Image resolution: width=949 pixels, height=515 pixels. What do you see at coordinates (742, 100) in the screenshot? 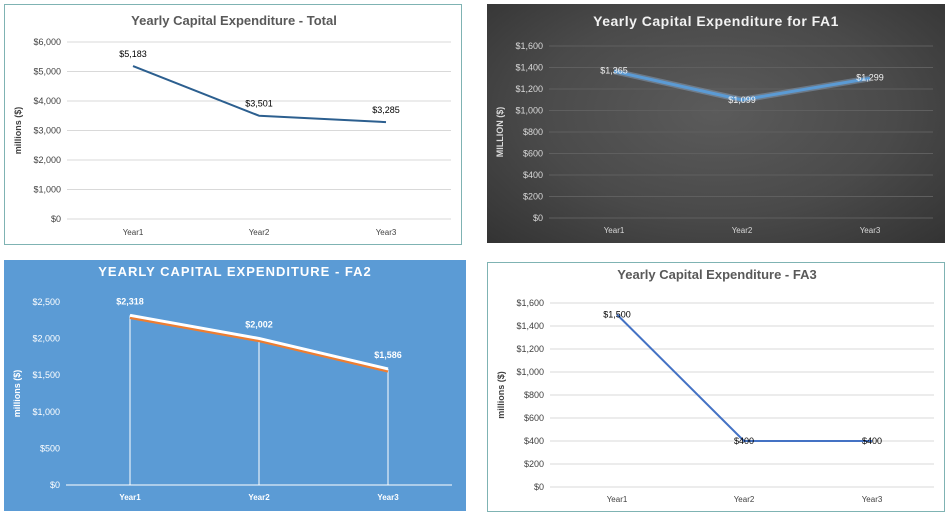
I see `data-label: $1,099` at bounding box center [742, 100].